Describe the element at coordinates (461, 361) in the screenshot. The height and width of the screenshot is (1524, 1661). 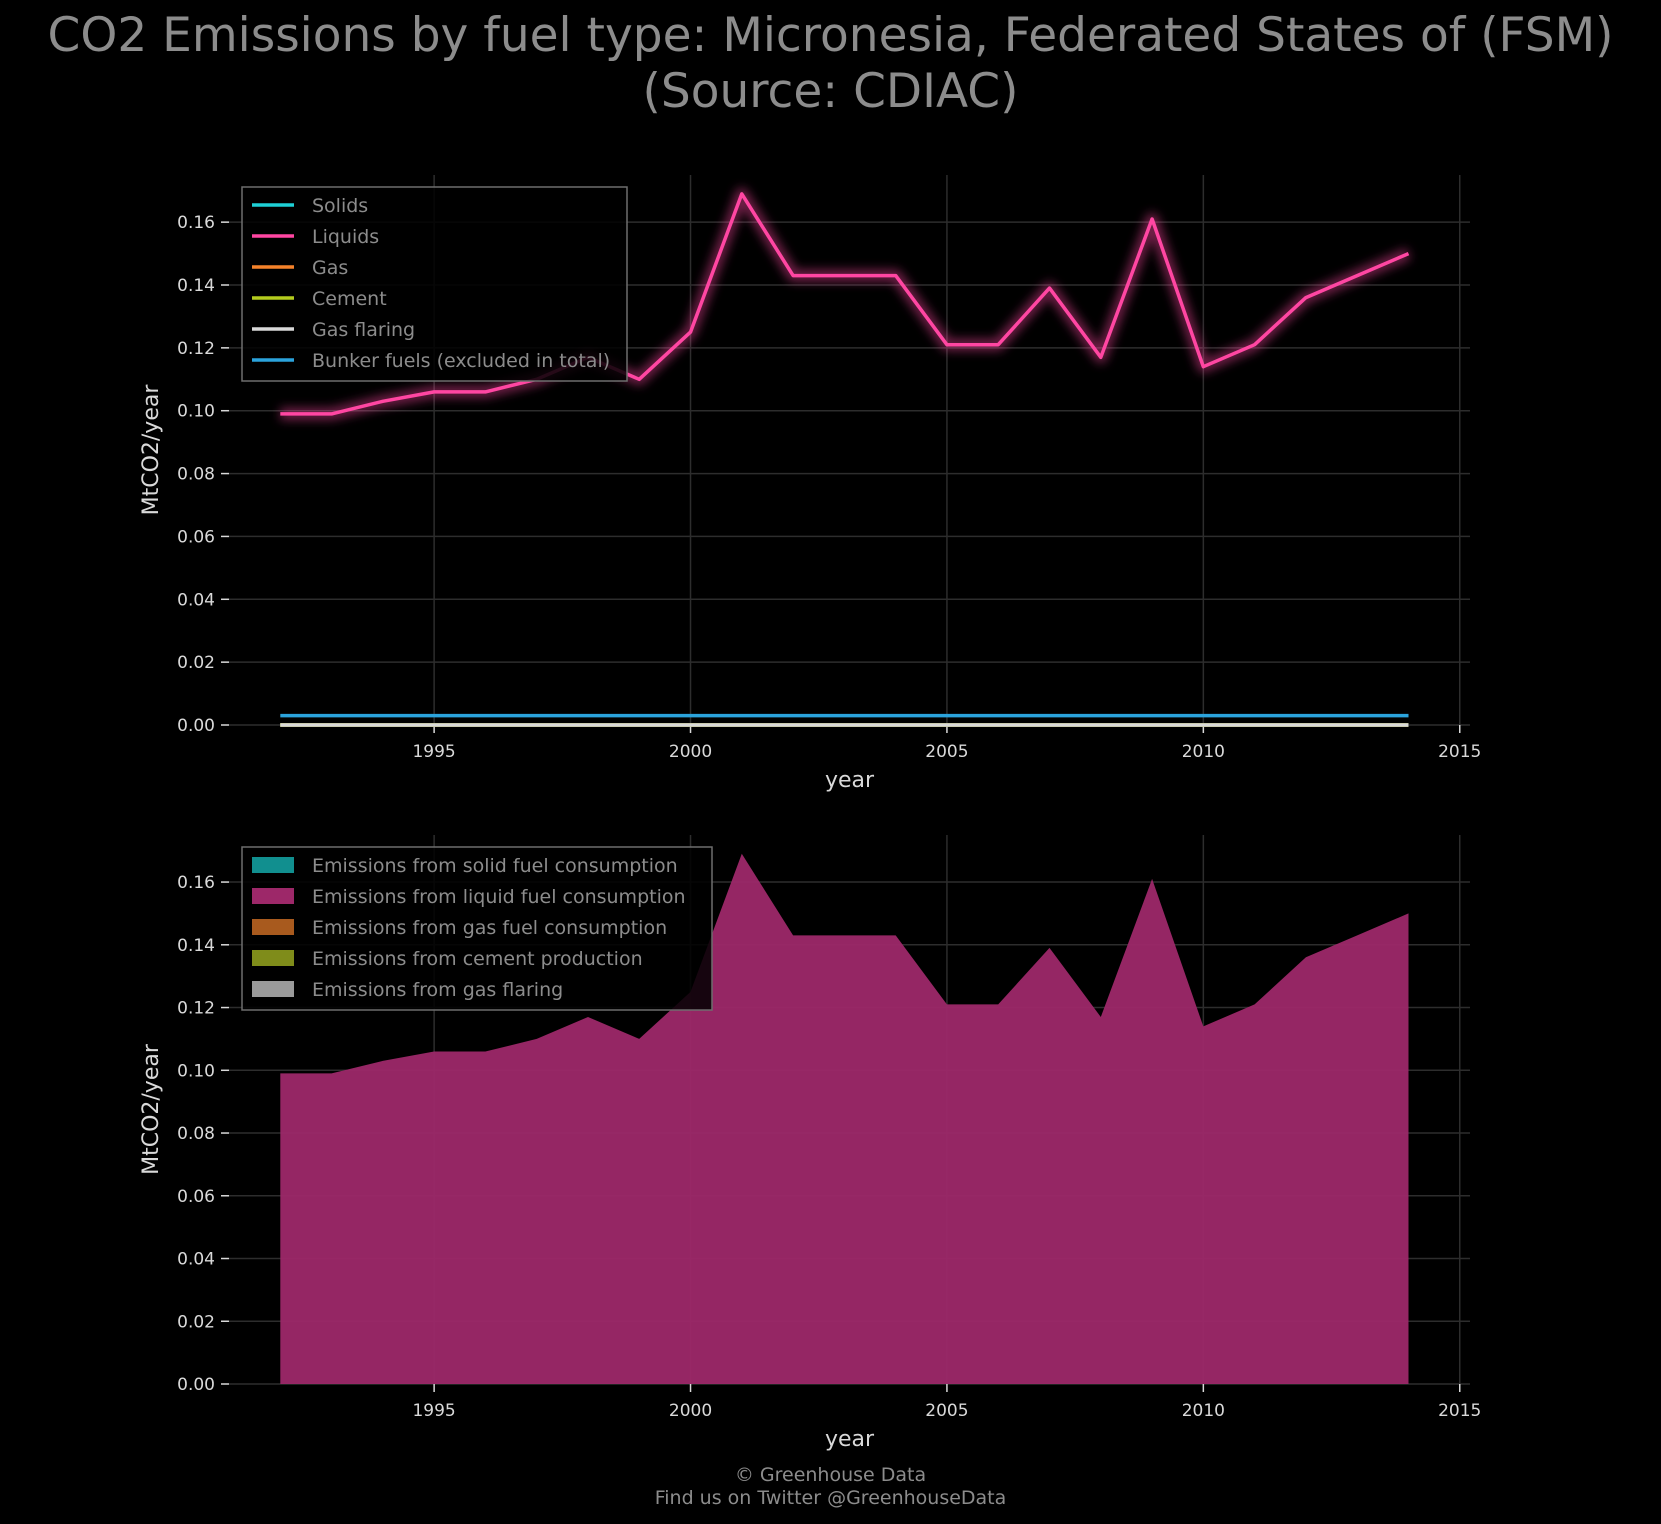
I see `legend-label: Bunker fuels (excluded in total)` at that location.